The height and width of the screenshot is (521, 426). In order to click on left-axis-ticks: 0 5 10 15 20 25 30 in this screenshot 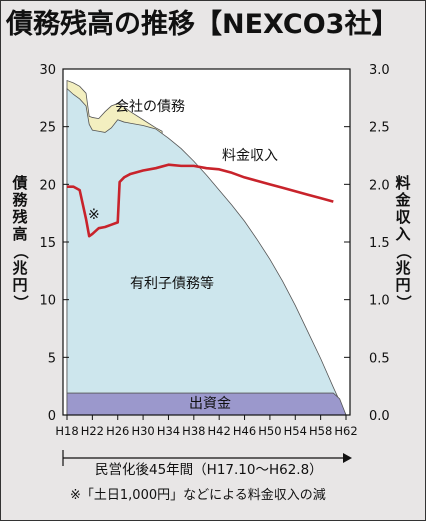, I will do `click(54, 243)`.